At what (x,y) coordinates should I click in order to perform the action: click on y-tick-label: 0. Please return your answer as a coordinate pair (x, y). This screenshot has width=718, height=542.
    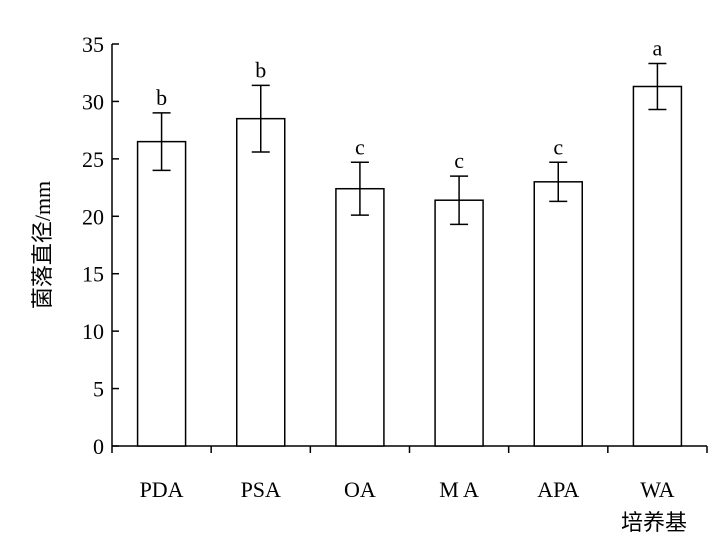
    Looking at the image, I should click on (98, 446).